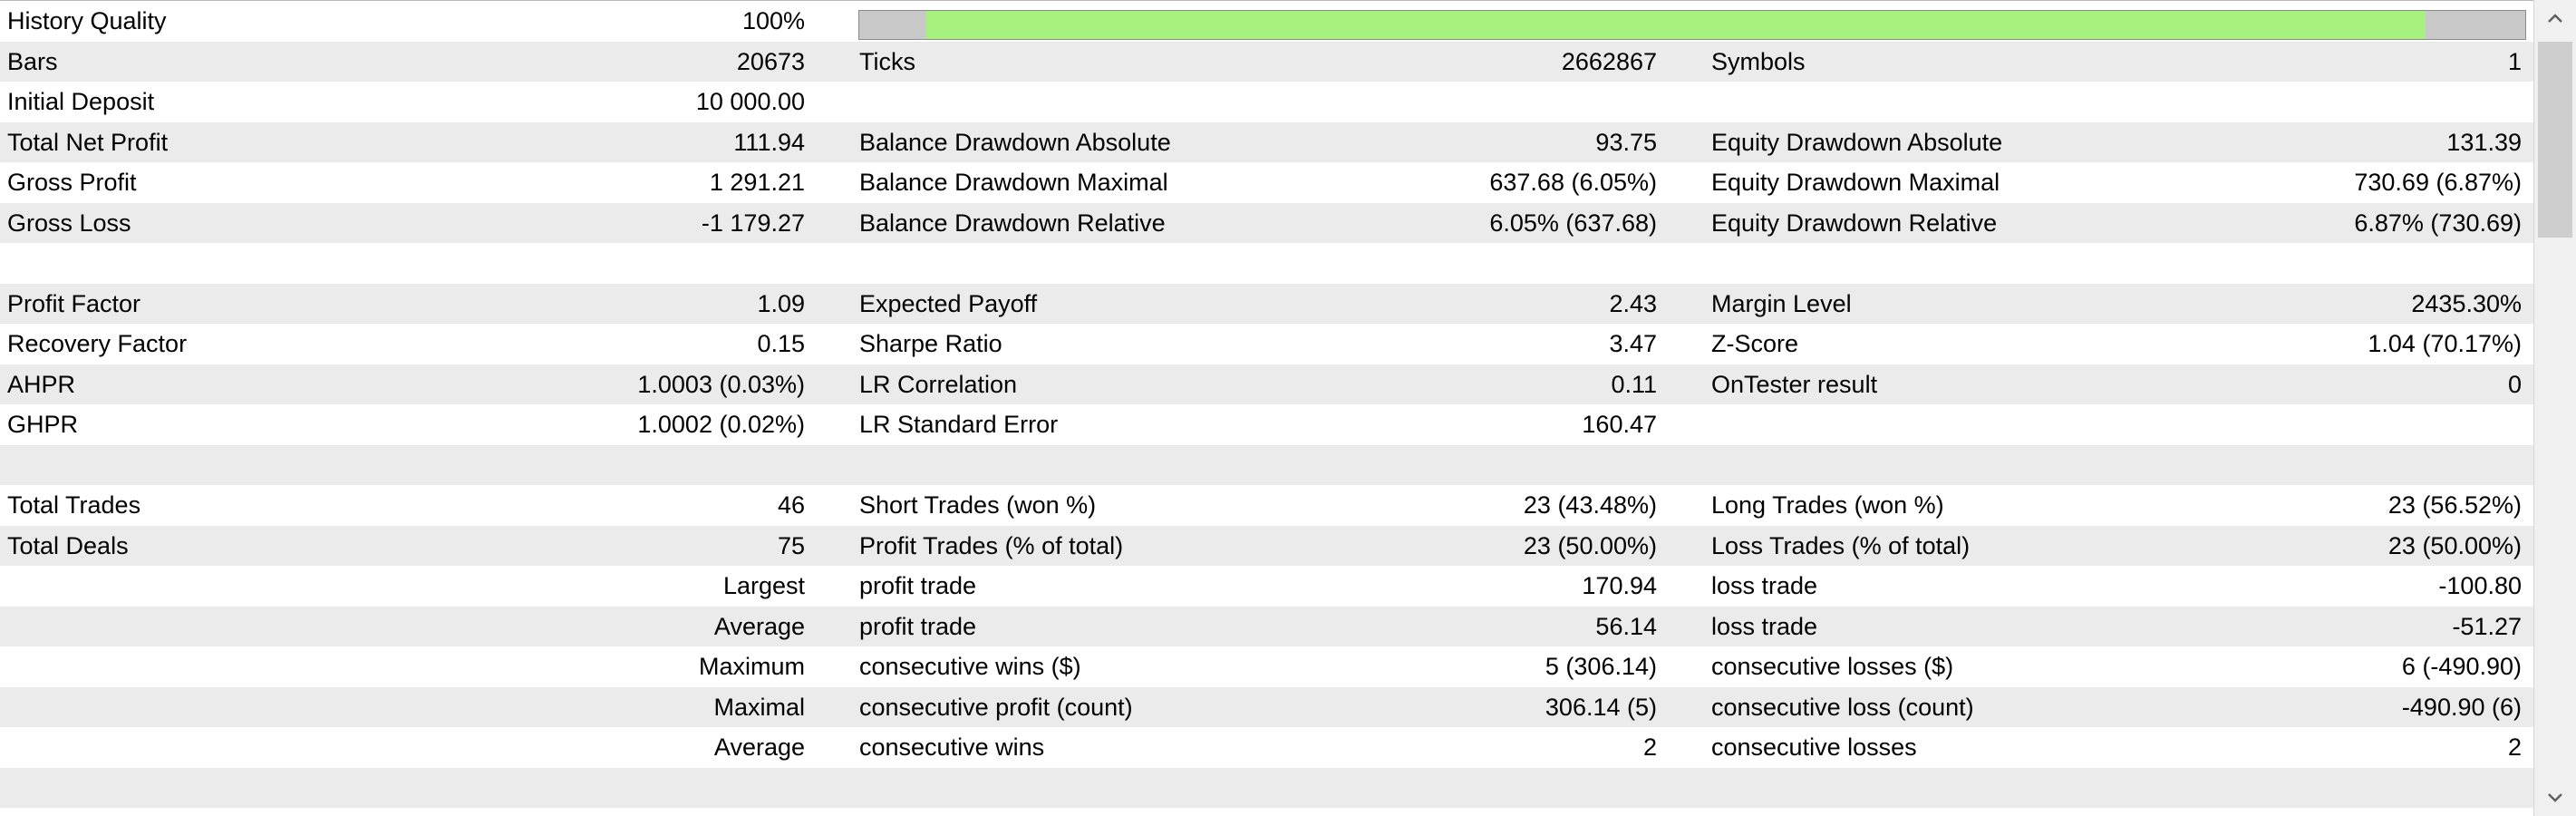  I want to click on stat-value-v2: 306.14 (5), so click(1601, 707).